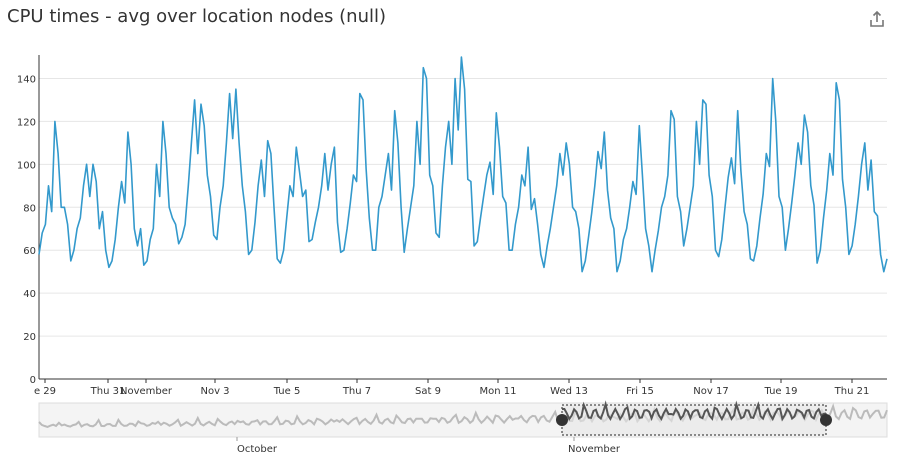 Image resolution: width=900 pixels, height=458 pixels. Describe the element at coordinates (146, 391) in the screenshot. I see `x-tick-label: November` at that location.